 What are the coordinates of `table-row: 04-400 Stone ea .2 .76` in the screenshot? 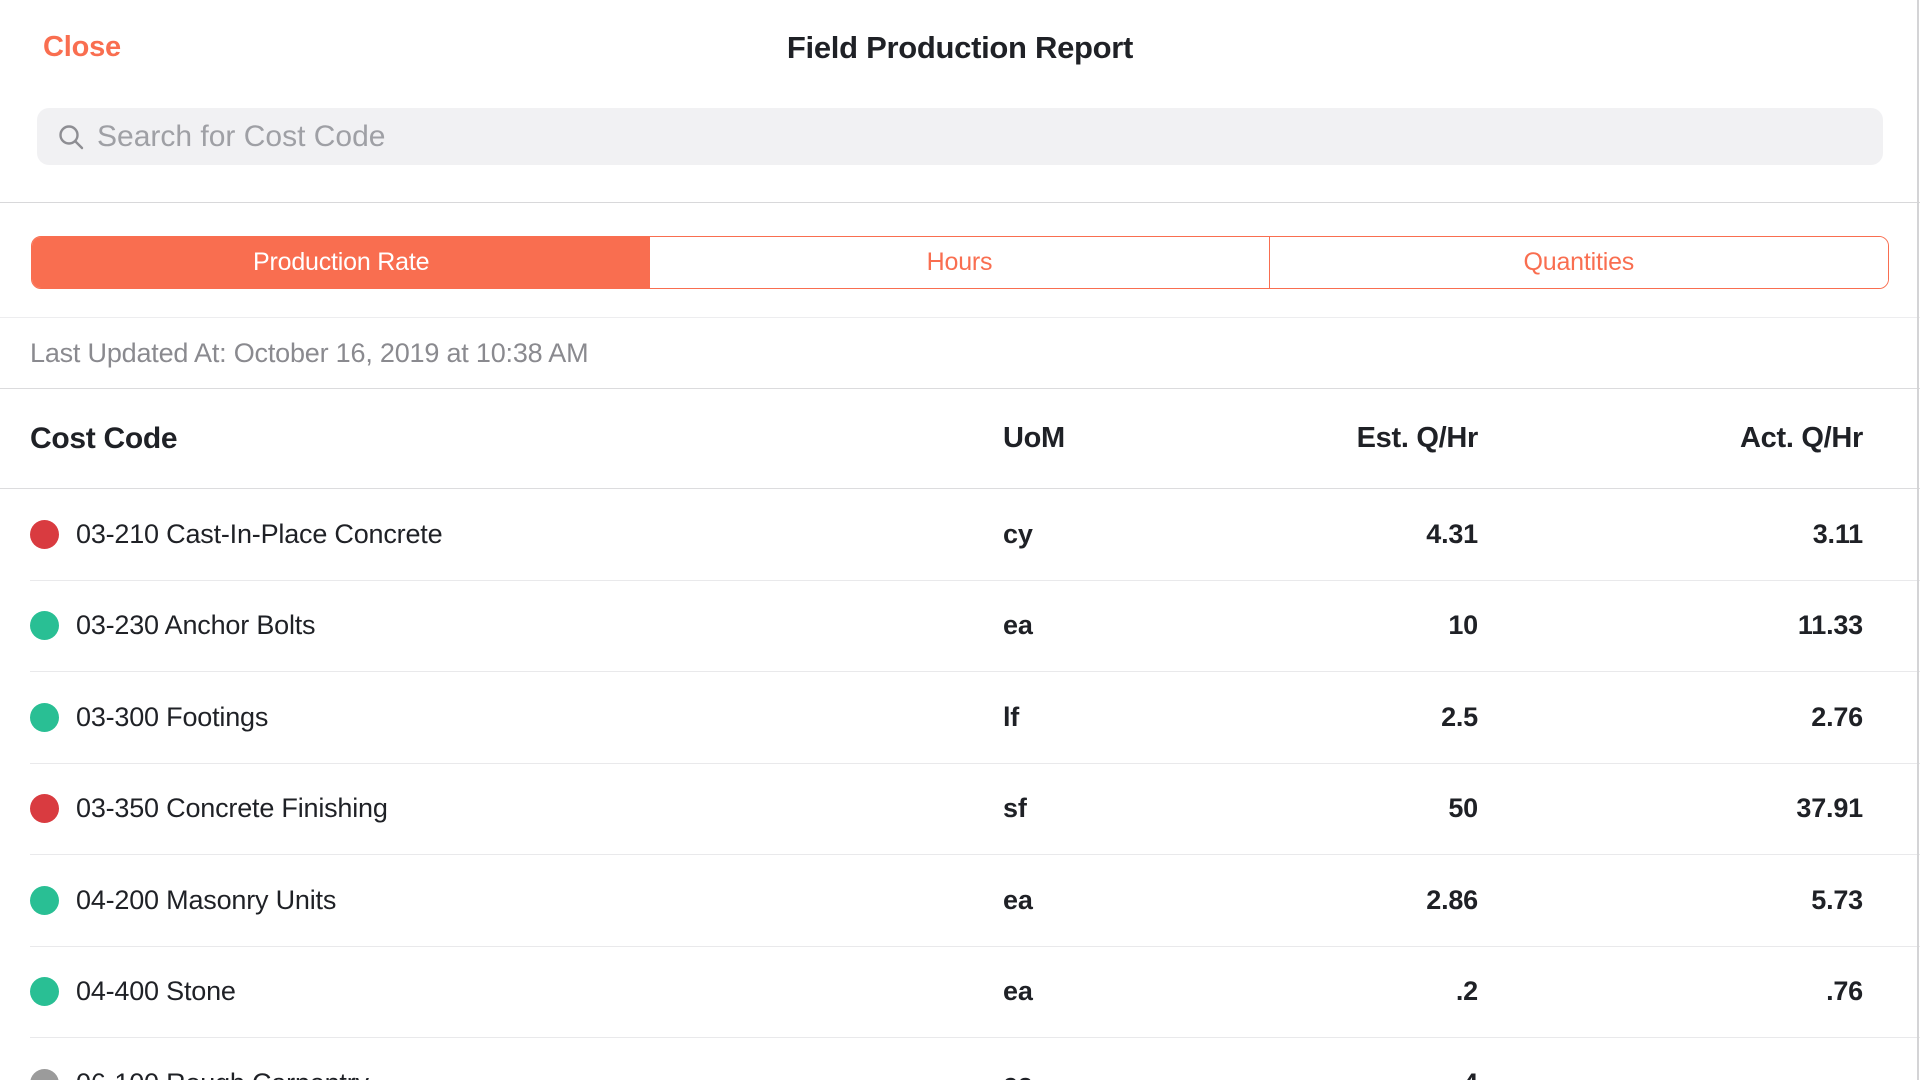 It's located at (975, 992).